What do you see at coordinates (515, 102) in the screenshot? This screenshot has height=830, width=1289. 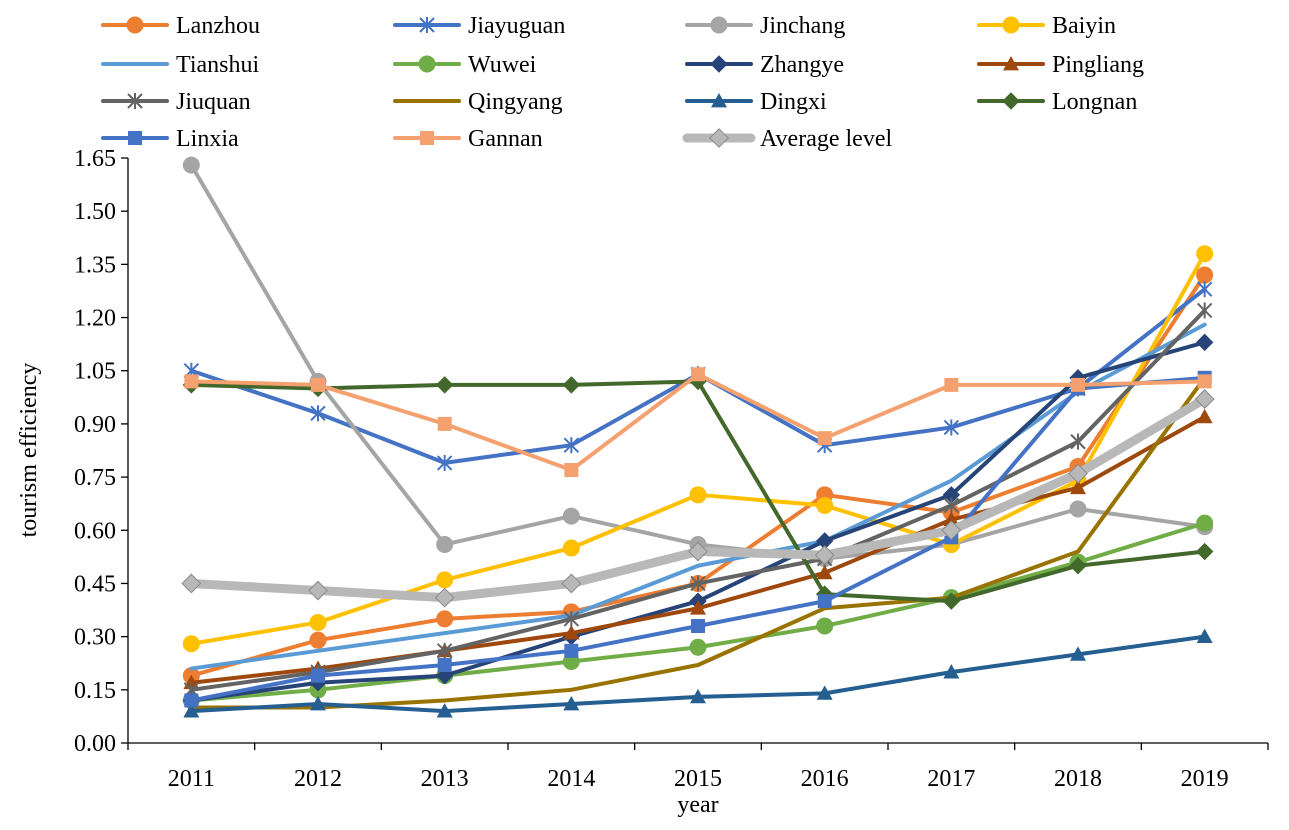 I see `legend-label: Qingyang` at bounding box center [515, 102].